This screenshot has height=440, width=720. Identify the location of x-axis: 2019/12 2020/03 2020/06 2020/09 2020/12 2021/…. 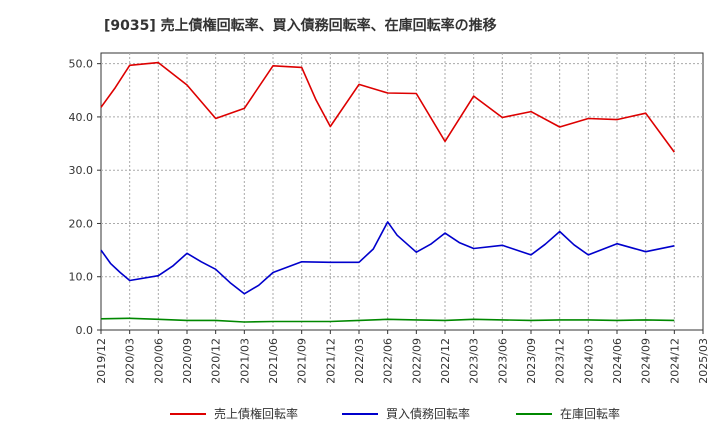
(402, 357).